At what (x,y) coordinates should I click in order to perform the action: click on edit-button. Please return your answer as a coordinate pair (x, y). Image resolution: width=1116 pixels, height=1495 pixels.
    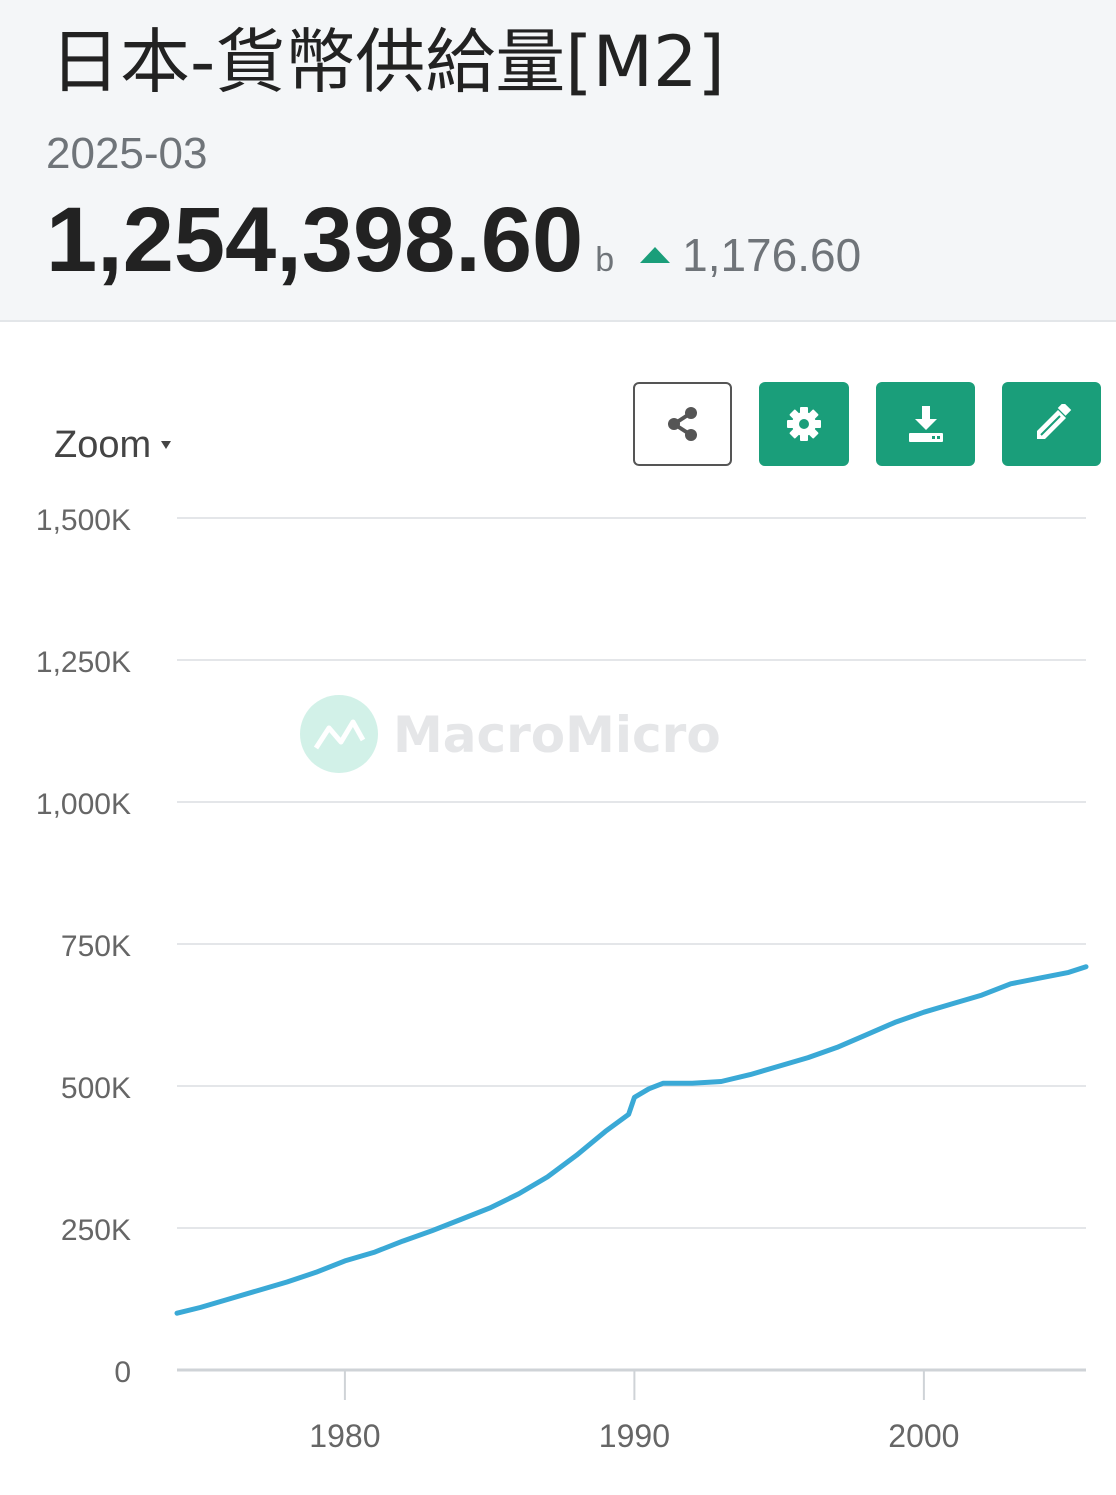
    Looking at the image, I should click on (1051, 424).